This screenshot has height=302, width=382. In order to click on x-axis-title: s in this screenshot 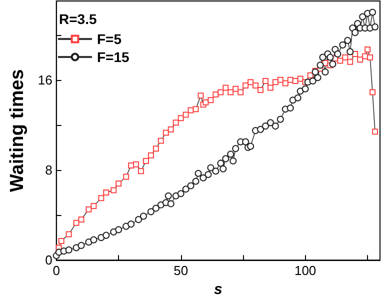, I will do `click(218, 289)`.